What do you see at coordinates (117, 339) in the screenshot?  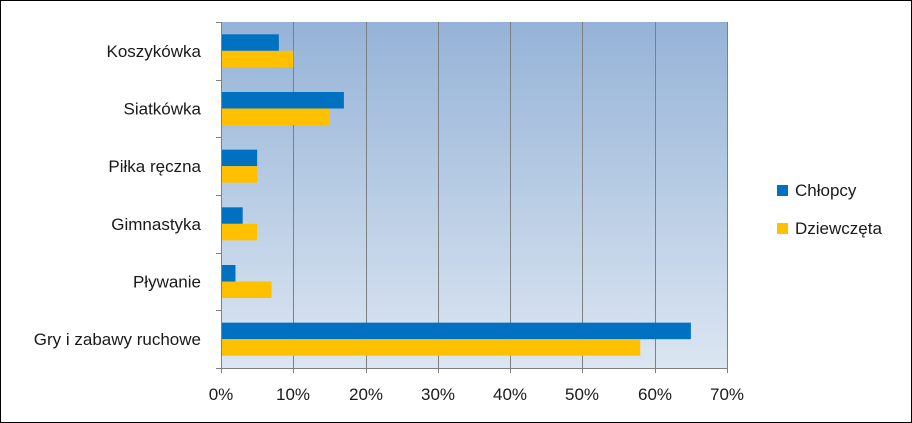 I see `y-tick-label: Gry i zabawy ruchowe` at bounding box center [117, 339].